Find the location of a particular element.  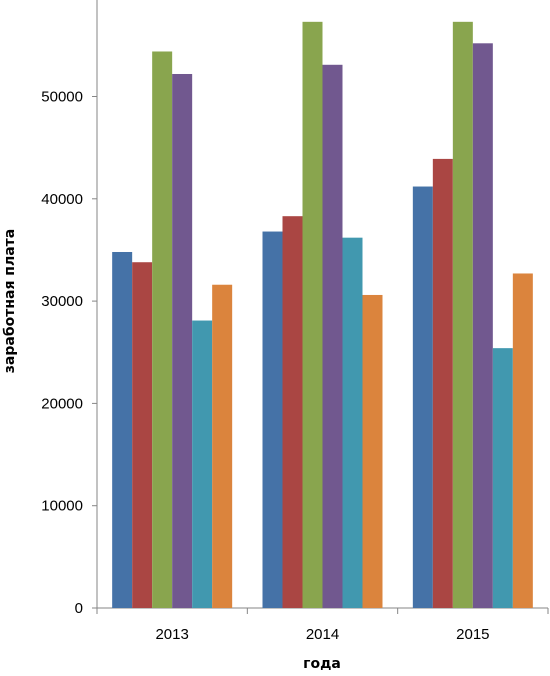

x-axis: 2013 2014 2015 is located at coordinates (322, 625).